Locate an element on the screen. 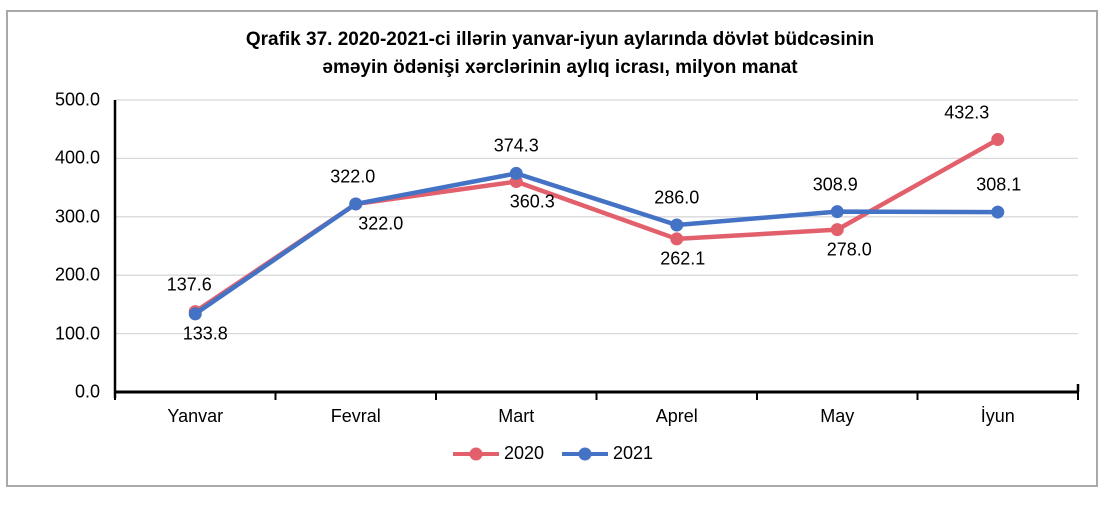 The width and height of the screenshot is (1120, 512). y-axis-tick-label: 500.0 is located at coordinates (77, 99).